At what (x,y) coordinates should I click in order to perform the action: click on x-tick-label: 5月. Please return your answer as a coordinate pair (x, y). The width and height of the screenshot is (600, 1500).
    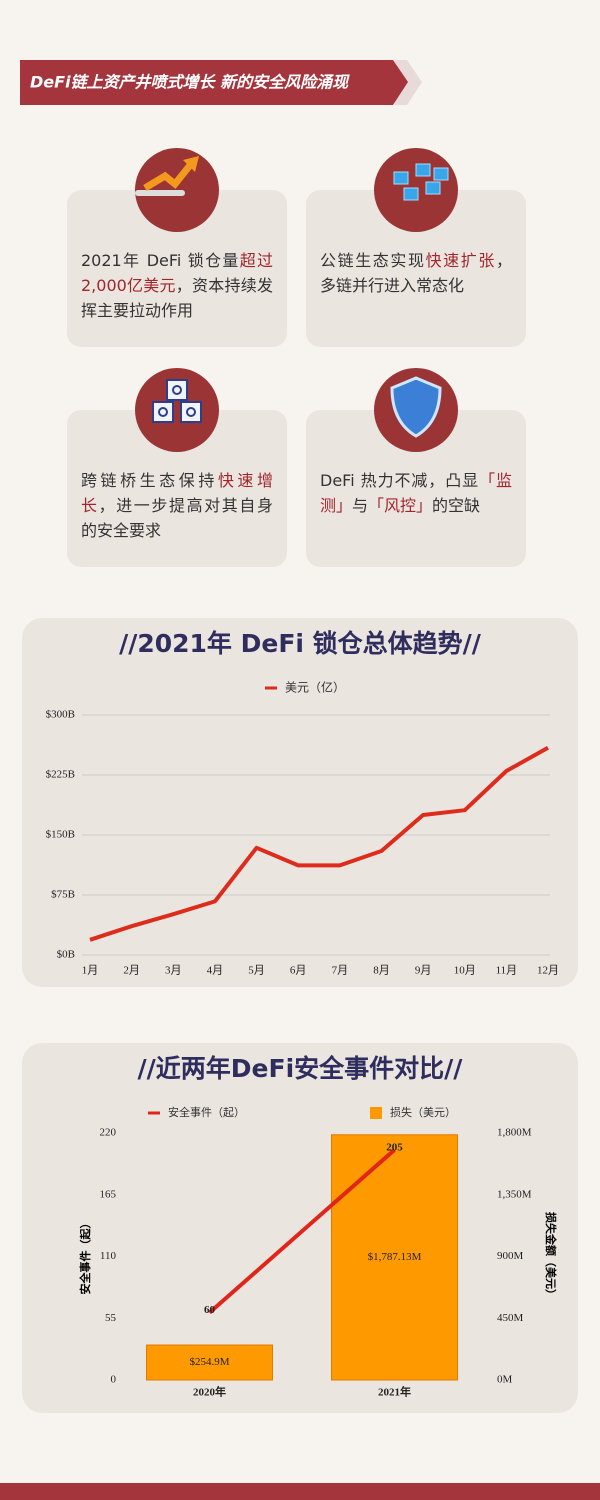
    Looking at the image, I should click on (256, 971).